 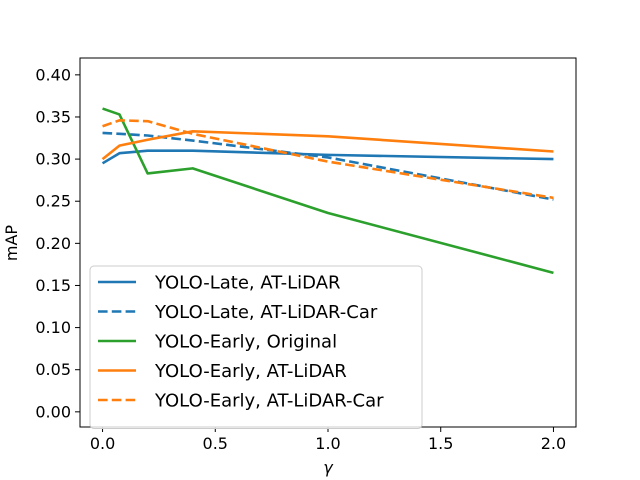 I want to click on y-tick-label: 0.25, so click(x=53, y=201).